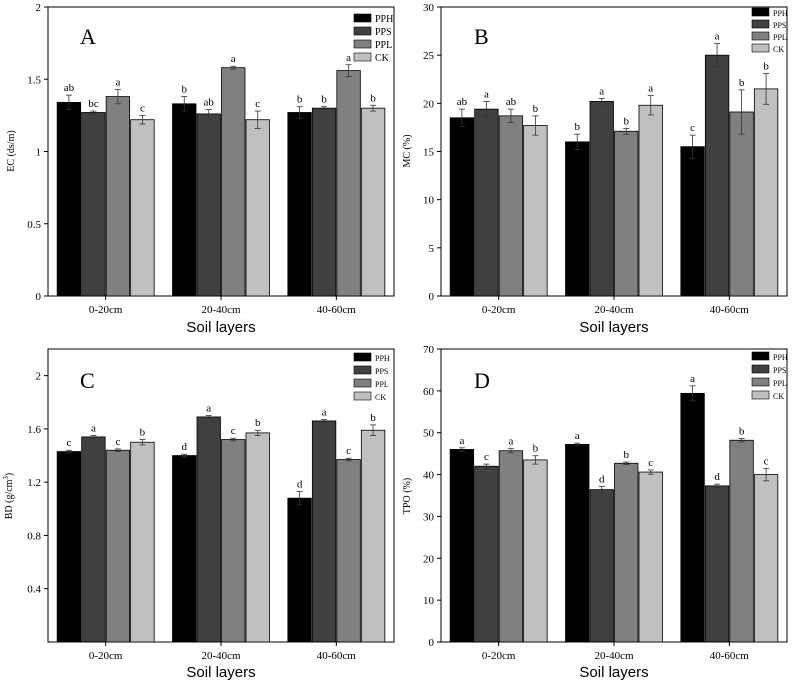 The image size is (800, 685). Describe the element at coordinates (9, 499) in the screenshot. I see `y-axis-title-text: BD (g/cm` at that location.